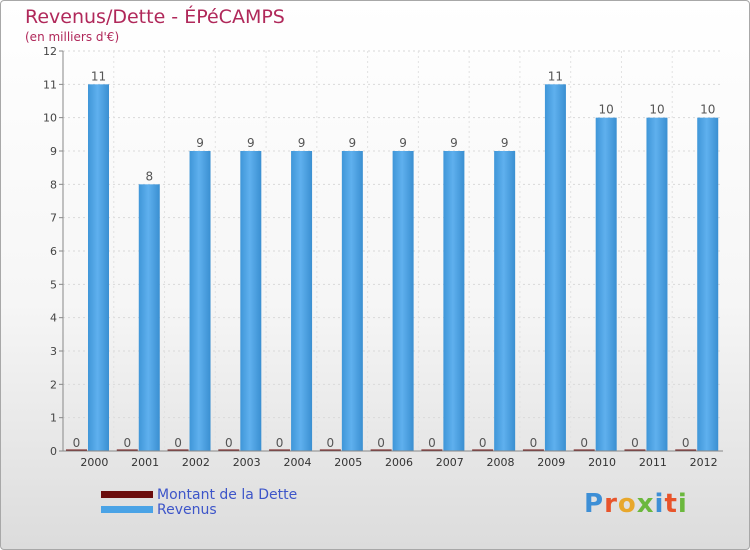 Image resolution: width=750 pixels, height=550 pixels. What do you see at coordinates (53, 184) in the screenshot?
I see `y-tick-label: 8` at bounding box center [53, 184].